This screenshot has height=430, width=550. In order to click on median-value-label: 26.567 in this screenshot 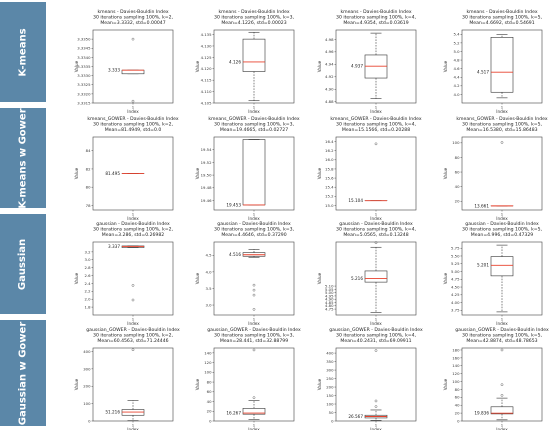, I will do `click(355, 416)`.